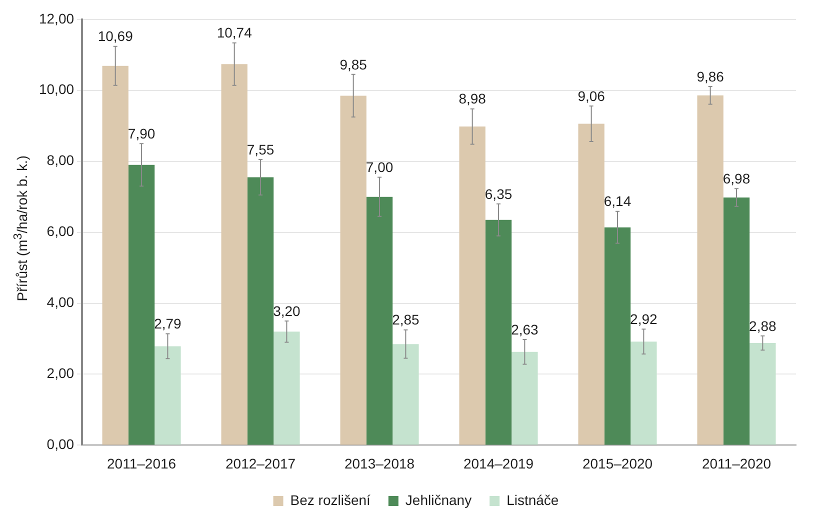  Describe the element at coordinates (234, 32) in the screenshot. I see `data-label: 10,74` at that location.